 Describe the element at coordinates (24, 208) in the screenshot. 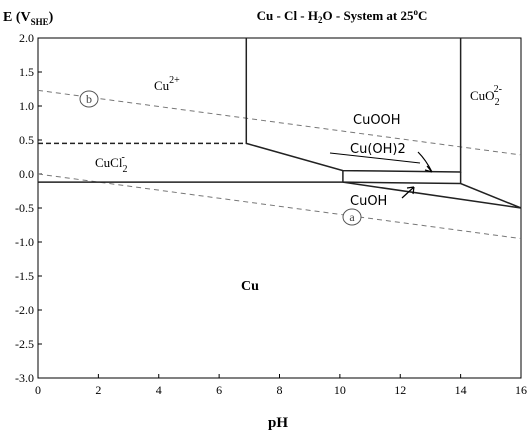

I see `y-tick-label: -0.5` at that location.